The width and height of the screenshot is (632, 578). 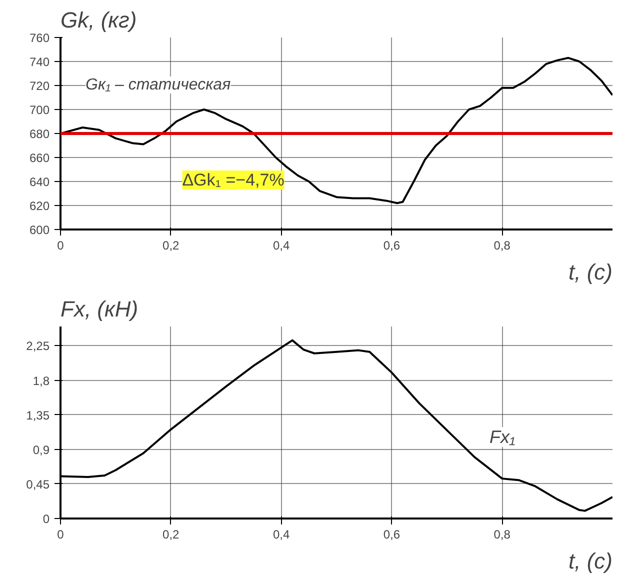 What do you see at coordinates (98, 20) in the screenshot?
I see `y-axis-title: Gk, (кг)` at bounding box center [98, 20].